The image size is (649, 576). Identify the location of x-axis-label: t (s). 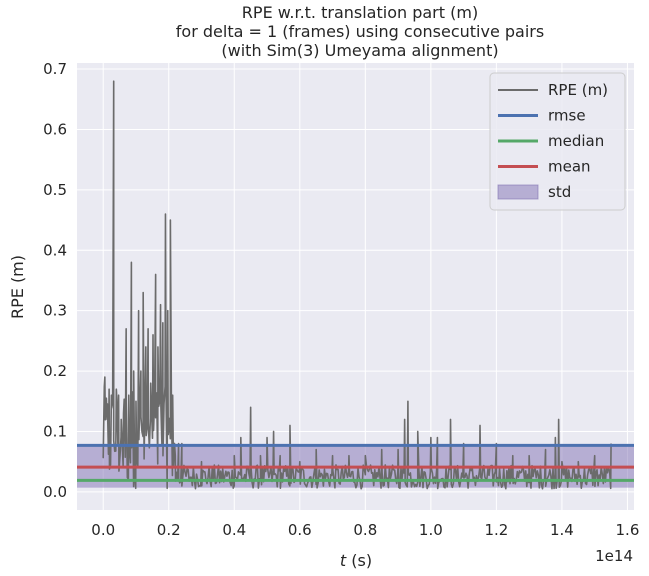
(356, 560).